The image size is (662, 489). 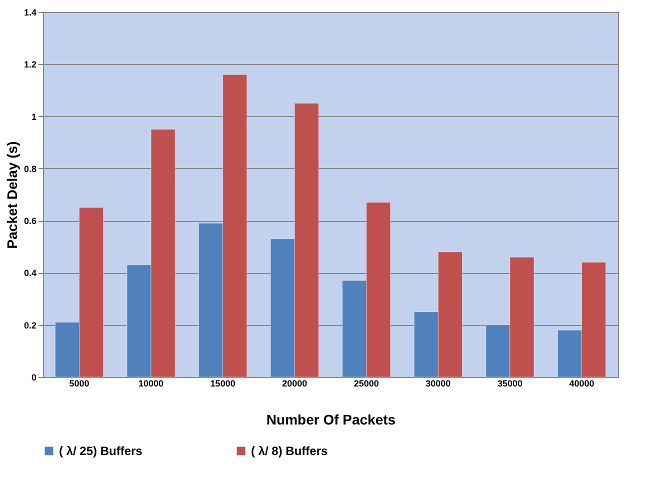 I want to click on x-tick-label: 25000, so click(x=366, y=383).